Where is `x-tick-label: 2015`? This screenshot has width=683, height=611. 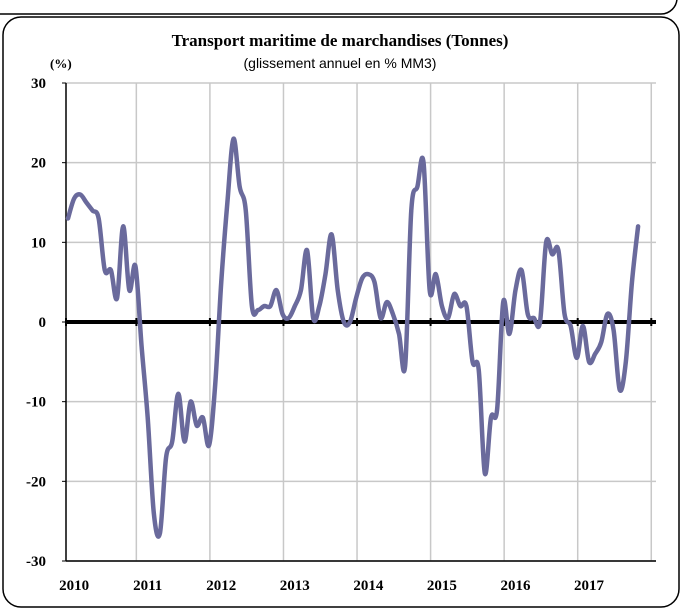
x-tick-label: 2015 is located at coordinates (442, 586).